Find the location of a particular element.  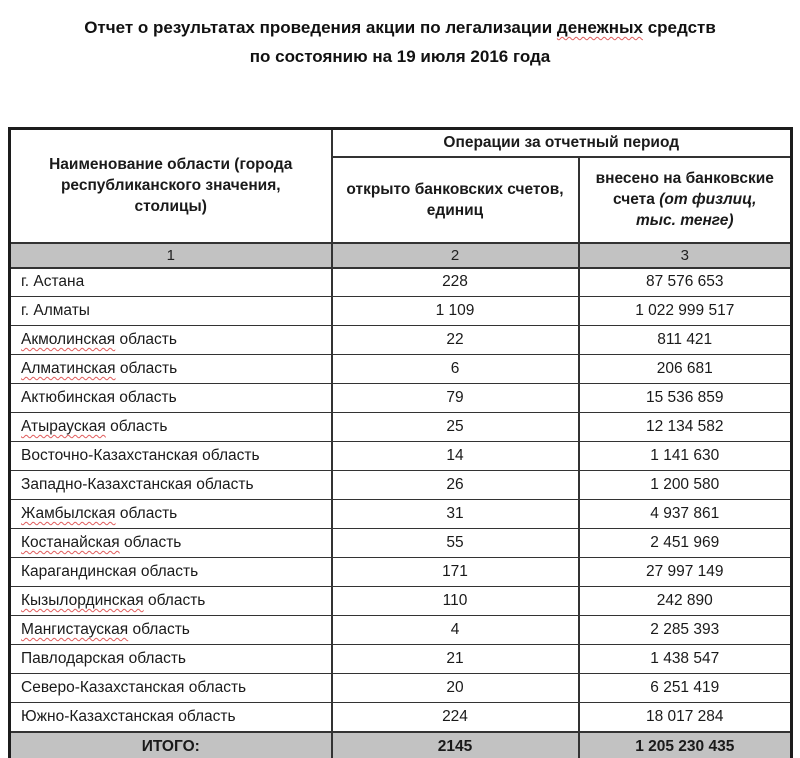

header-accounts-column: открыто банковских счетов, единиц is located at coordinates (455, 199).